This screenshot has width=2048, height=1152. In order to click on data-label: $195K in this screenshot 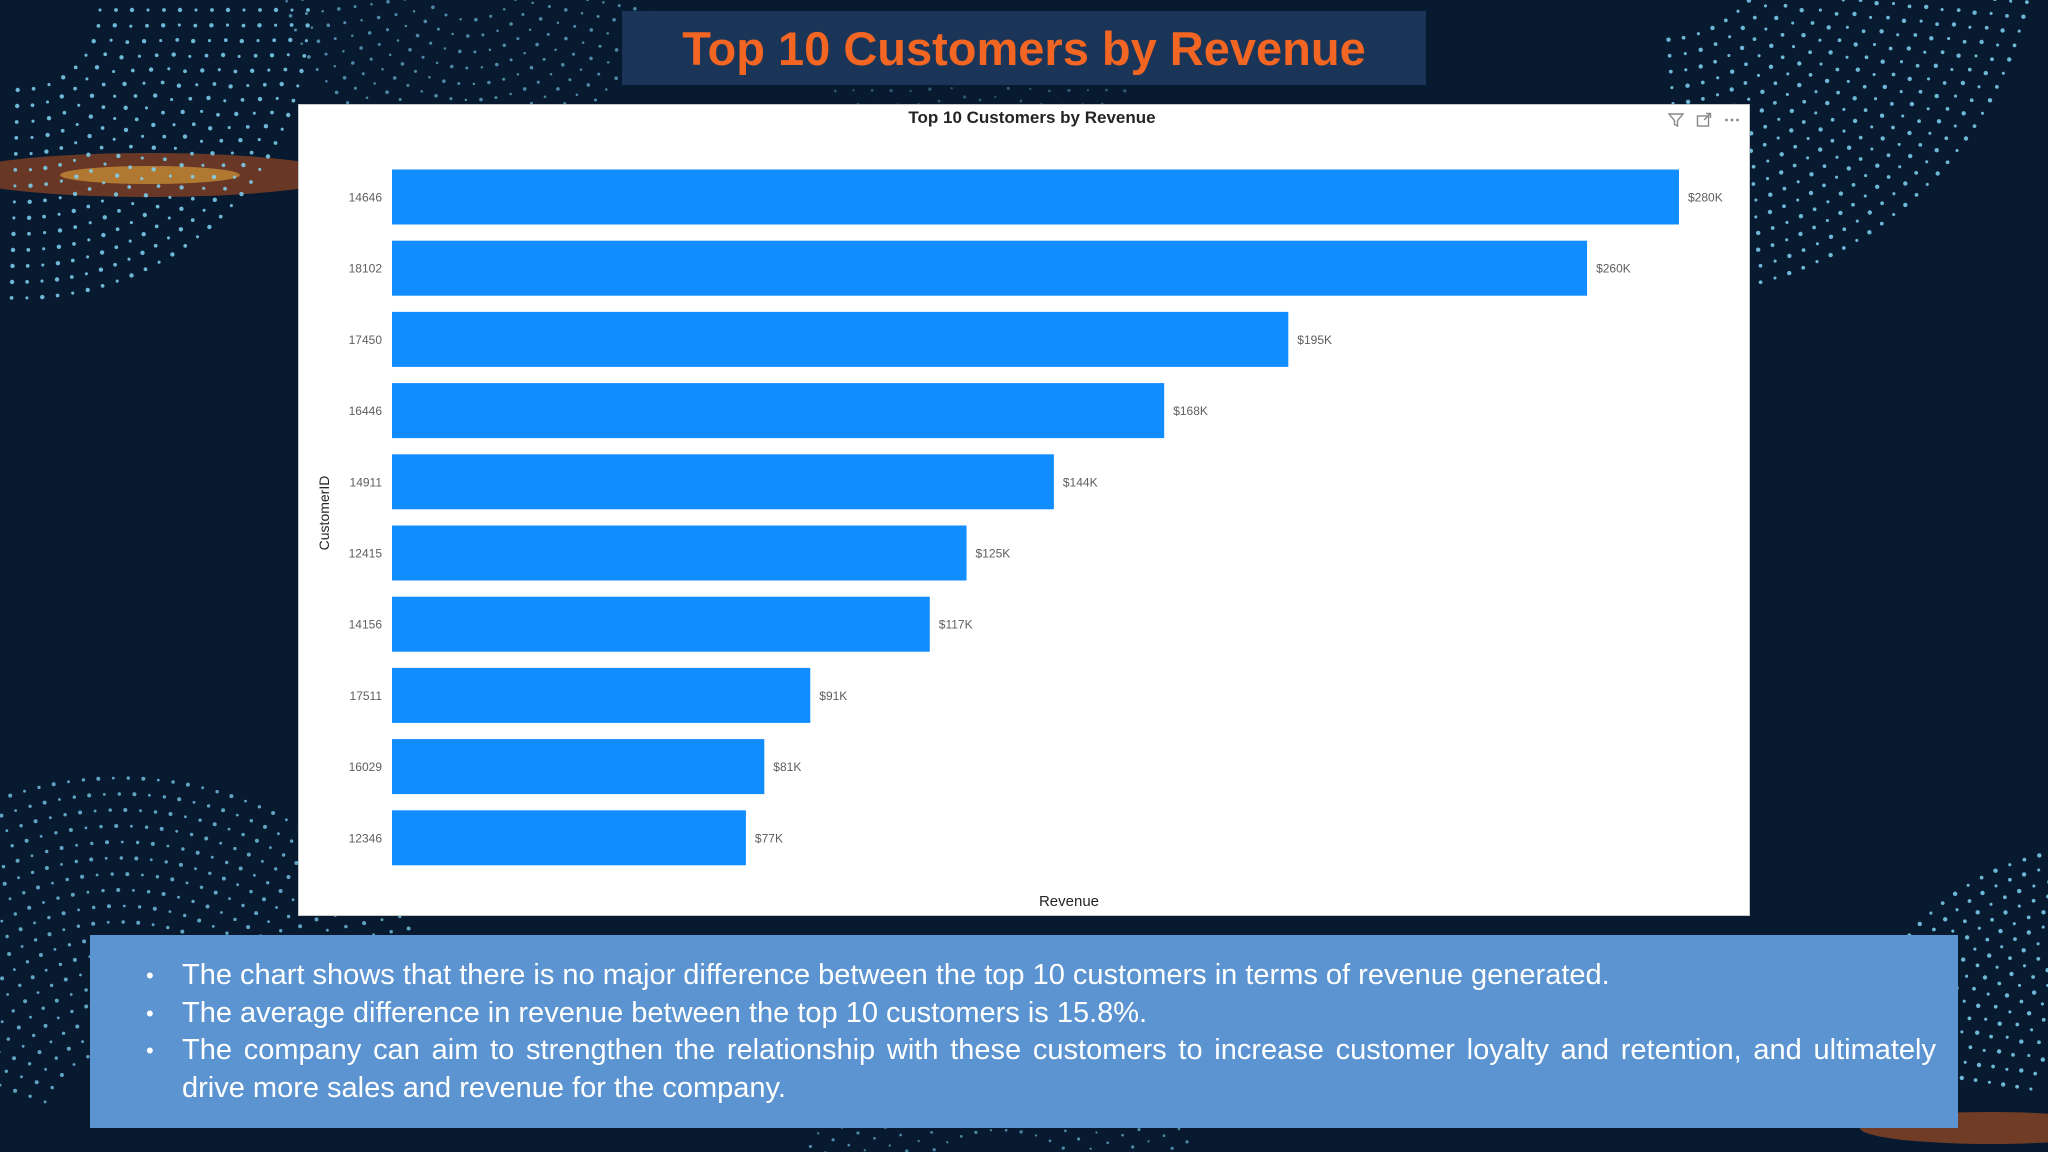, I will do `click(1314, 340)`.